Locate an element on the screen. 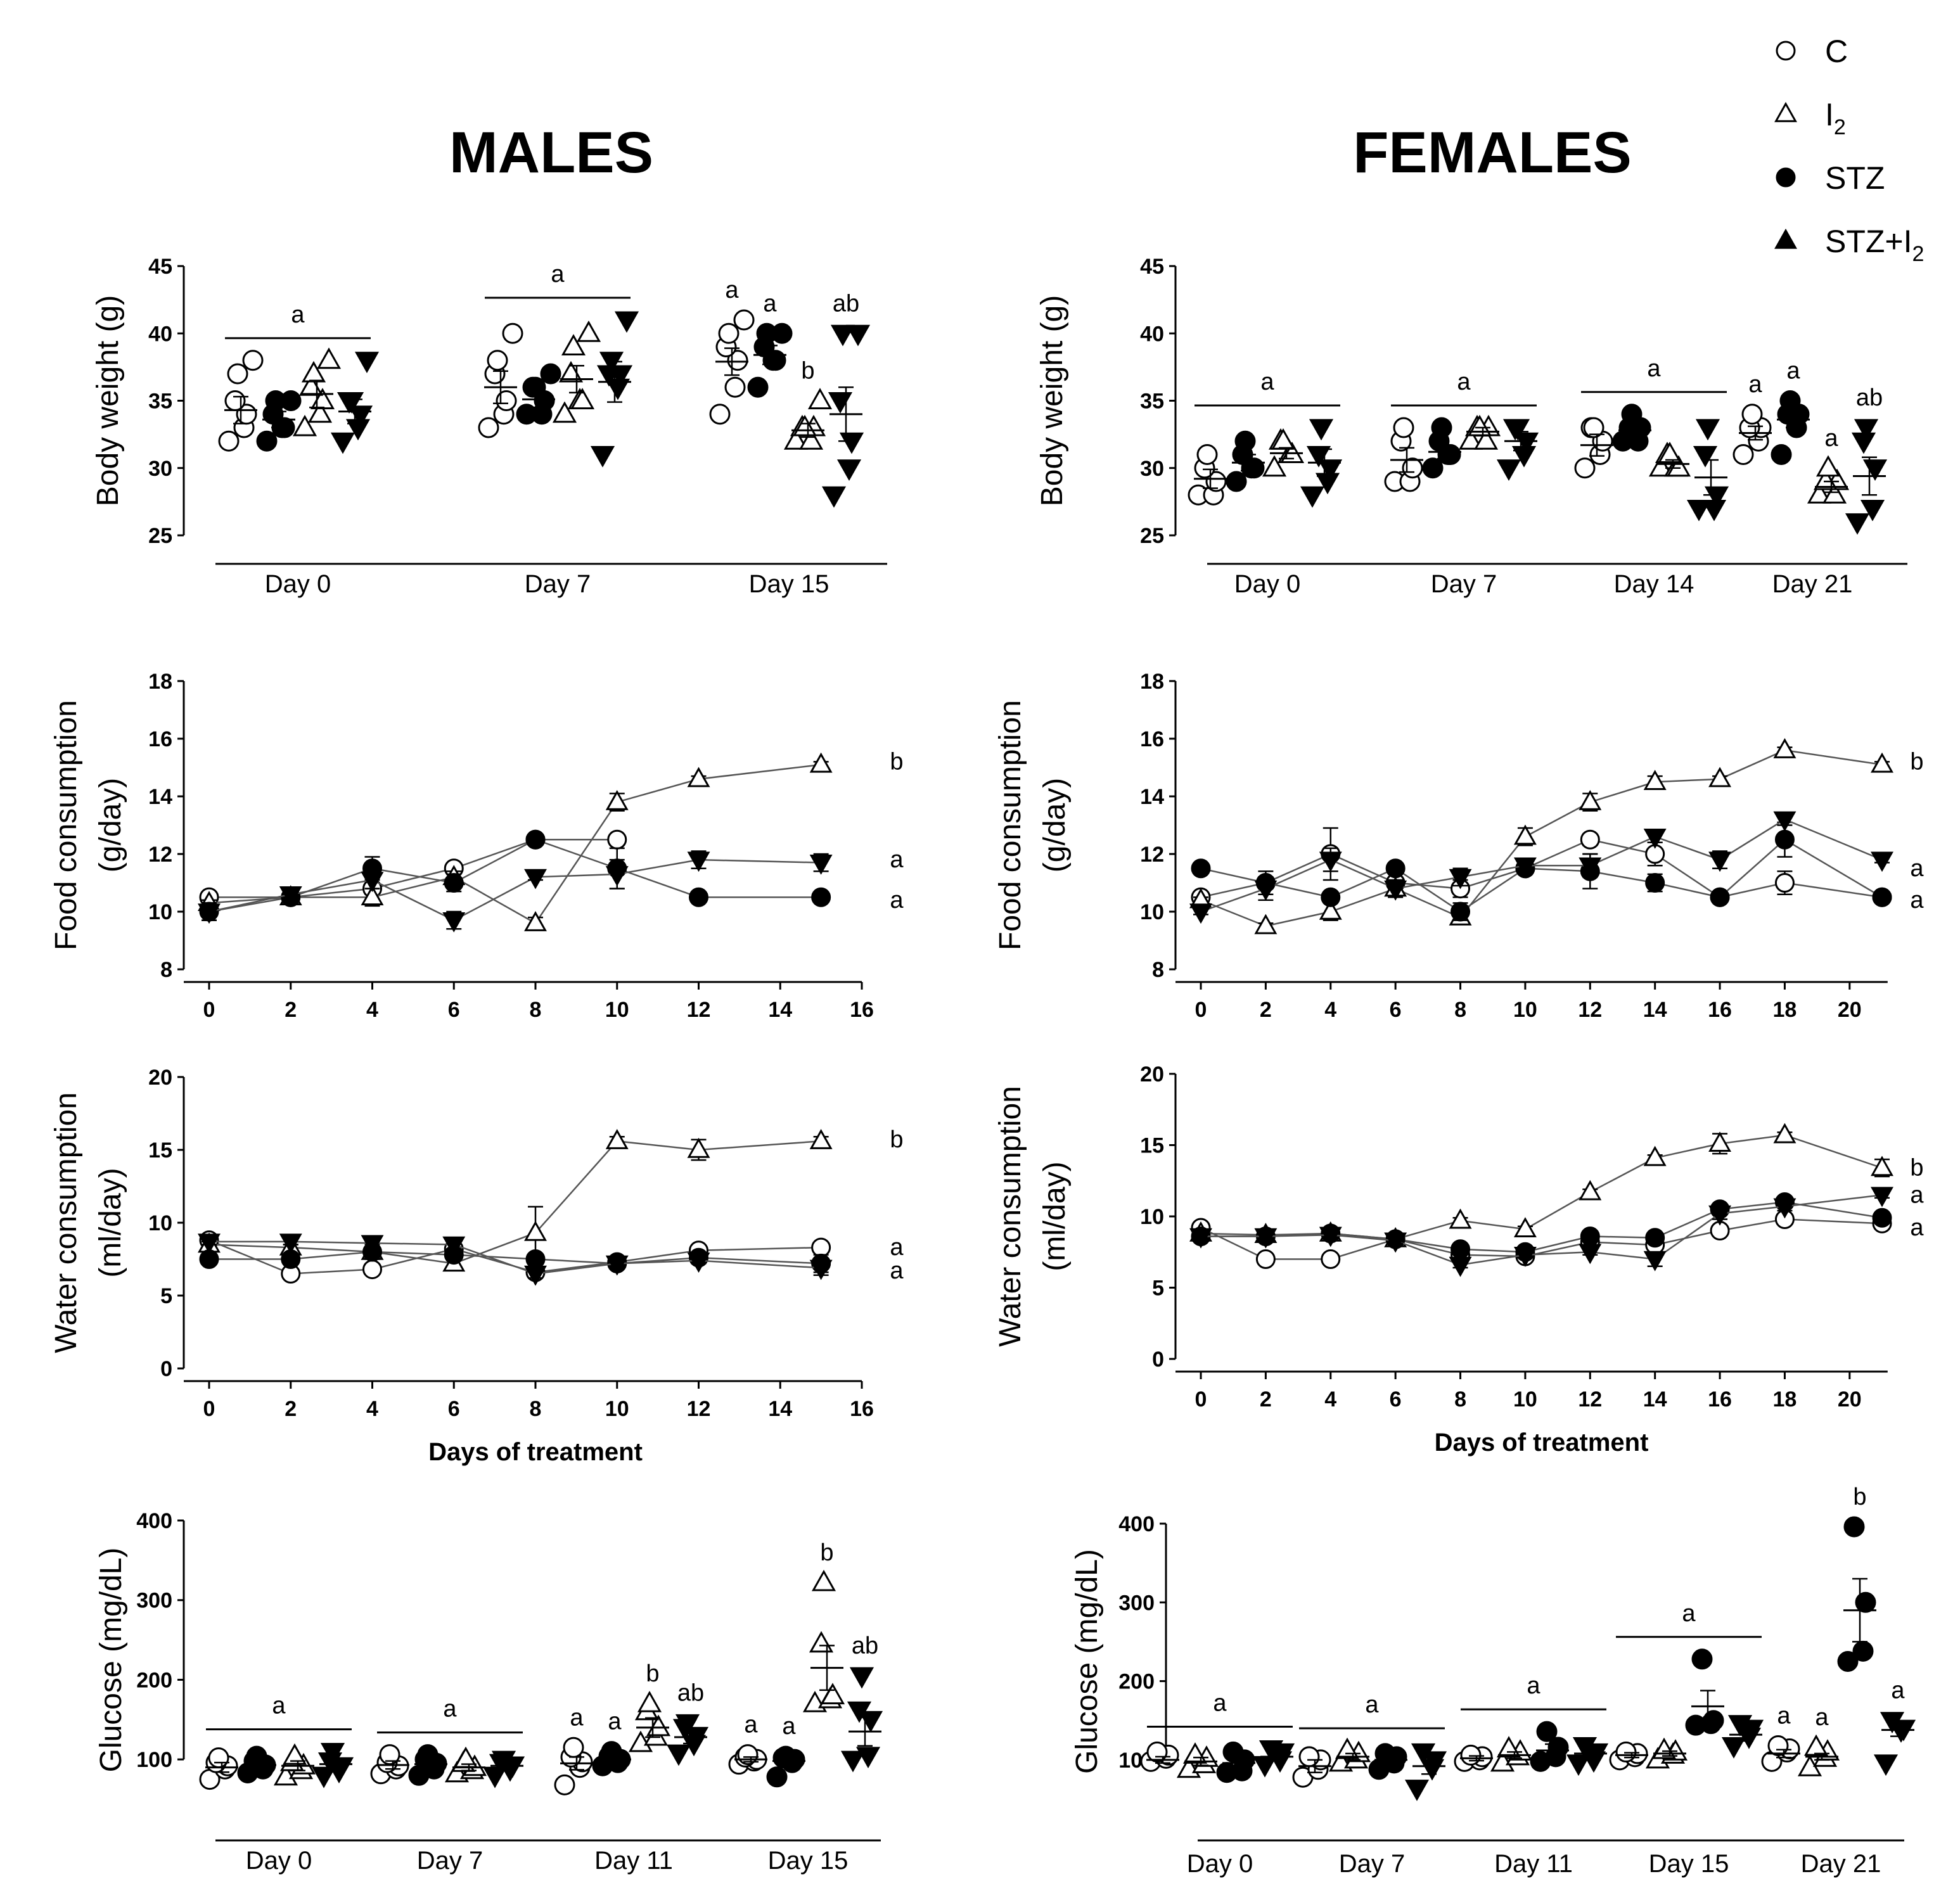 Image resolution: width=1960 pixels, height=1893 pixels. title-males: MALES is located at coordinates (551, 152).